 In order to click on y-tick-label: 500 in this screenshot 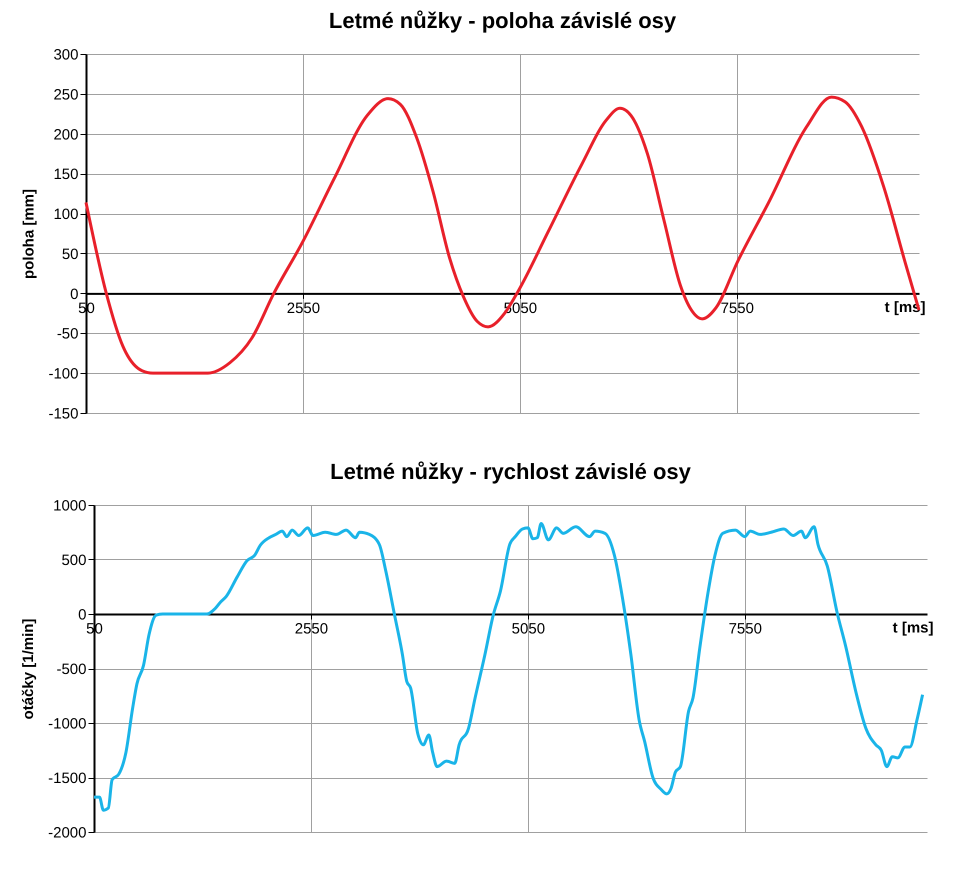, I will do `click(73, 560)`.